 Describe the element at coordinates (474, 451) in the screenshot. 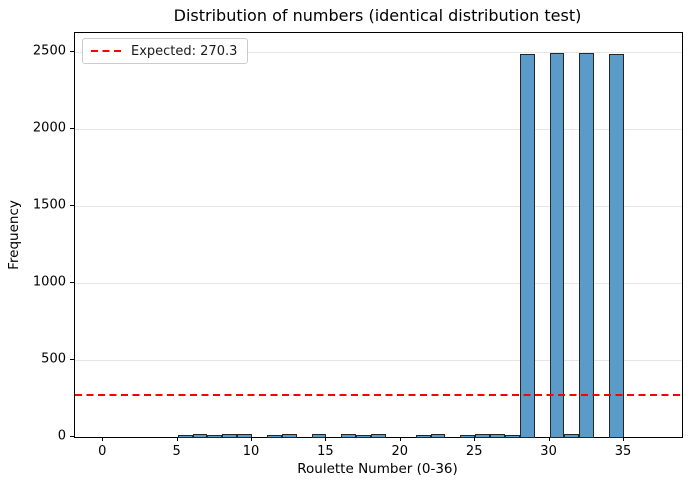

I see `x-tick-label: 25` at that location.